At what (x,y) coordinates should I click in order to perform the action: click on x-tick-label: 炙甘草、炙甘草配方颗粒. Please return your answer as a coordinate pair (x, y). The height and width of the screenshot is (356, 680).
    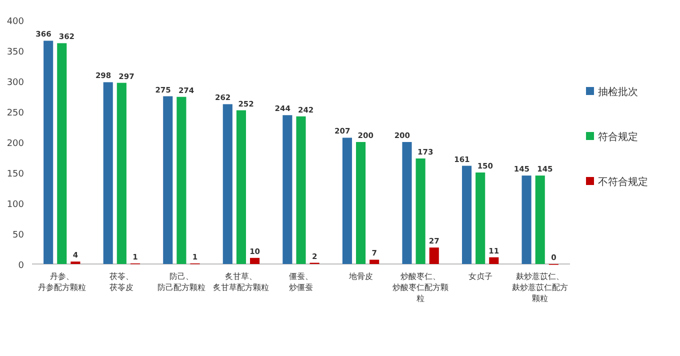
    Looking at the image, I should click on (241, 282).